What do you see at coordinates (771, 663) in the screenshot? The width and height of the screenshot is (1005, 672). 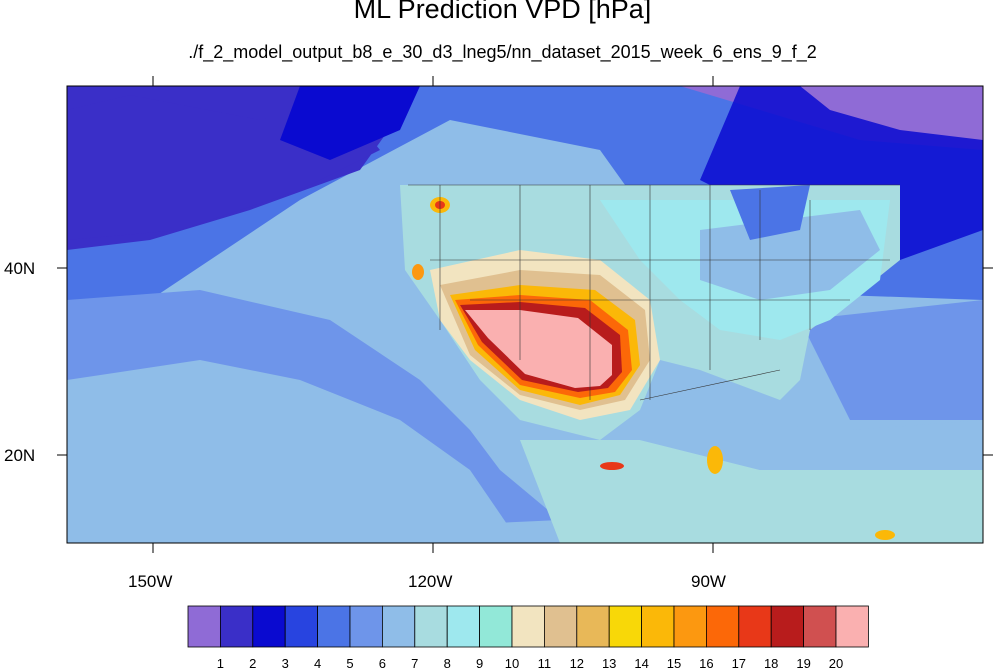 I see `colorbar-label: 18` at bounding box center [771, 663].